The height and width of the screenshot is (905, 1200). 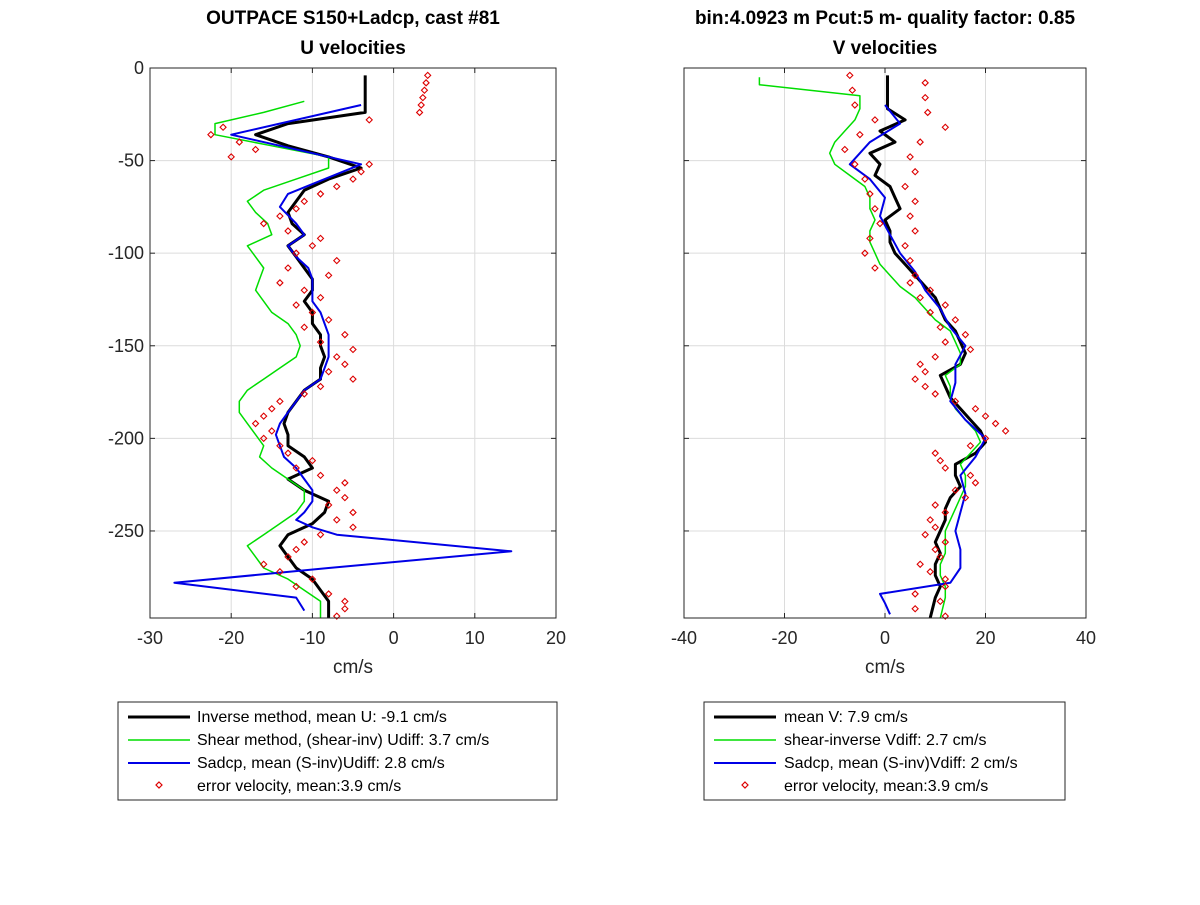 I want to click on v-sadcp-line, so click(x=917, y=359).